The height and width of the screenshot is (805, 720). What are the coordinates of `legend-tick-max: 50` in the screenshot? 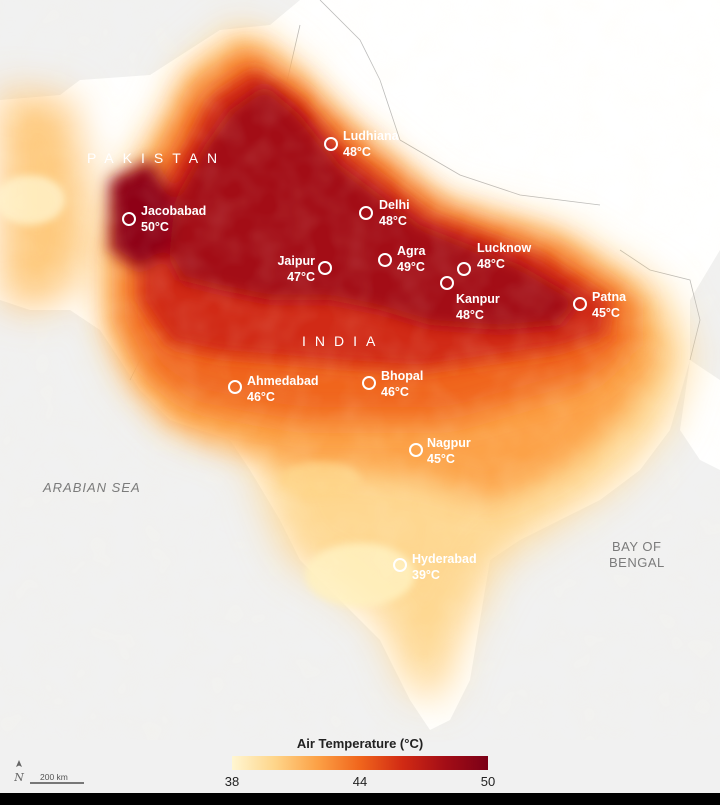 It's located at (488, 781).